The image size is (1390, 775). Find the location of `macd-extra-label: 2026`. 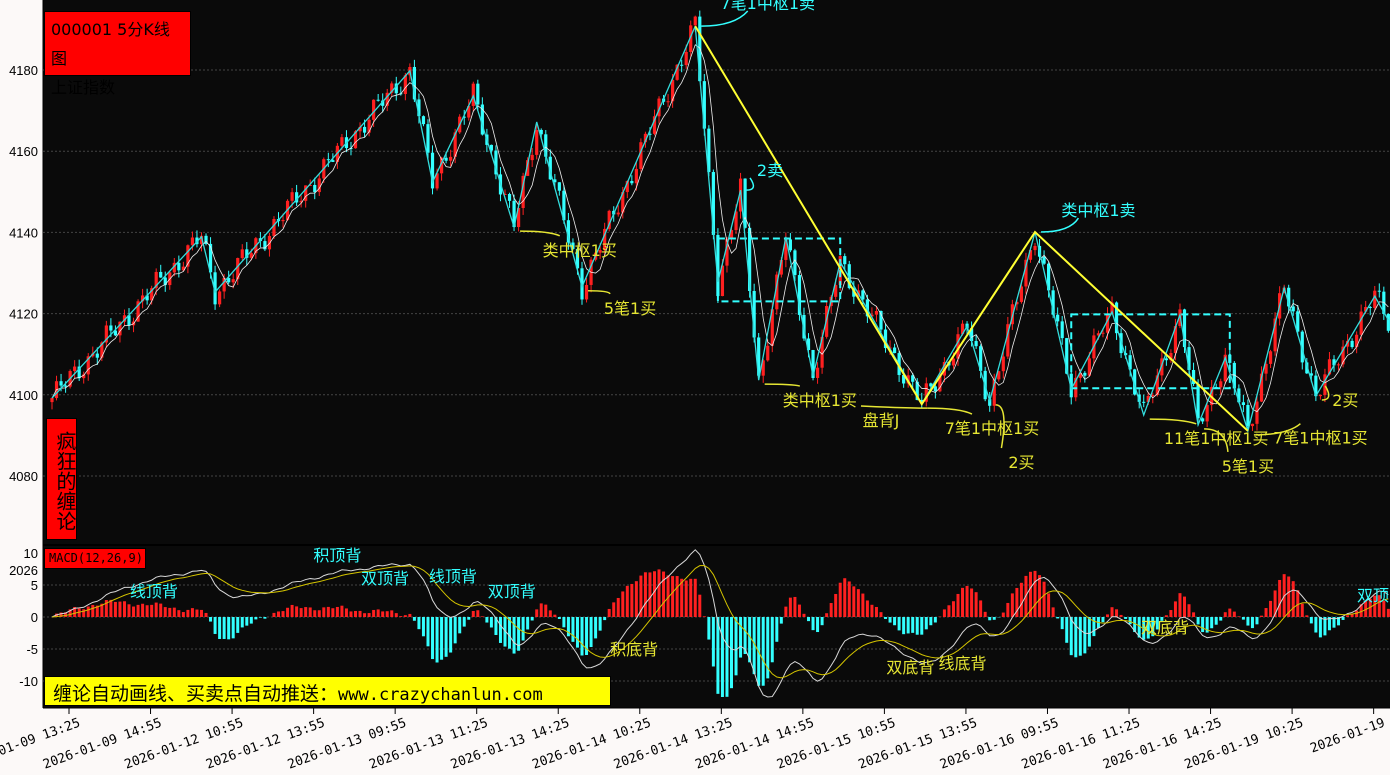

macd-extra-label: 2026 is located at coordinates (23, 570).